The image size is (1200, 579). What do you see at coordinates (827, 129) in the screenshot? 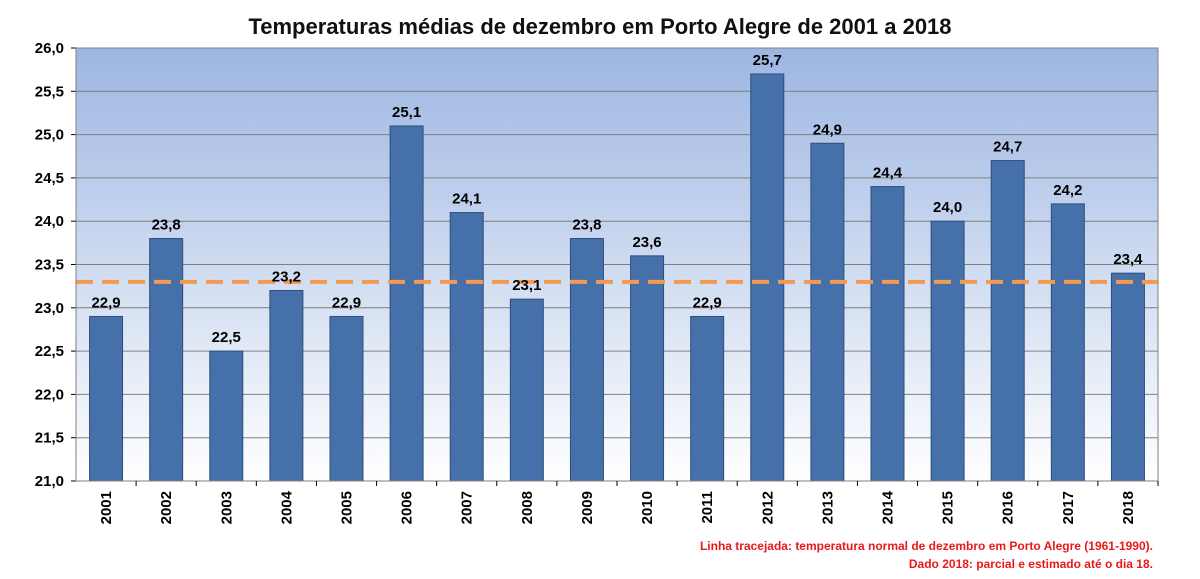
I see `data-label: 24,9` at bounding box center [827, 129].